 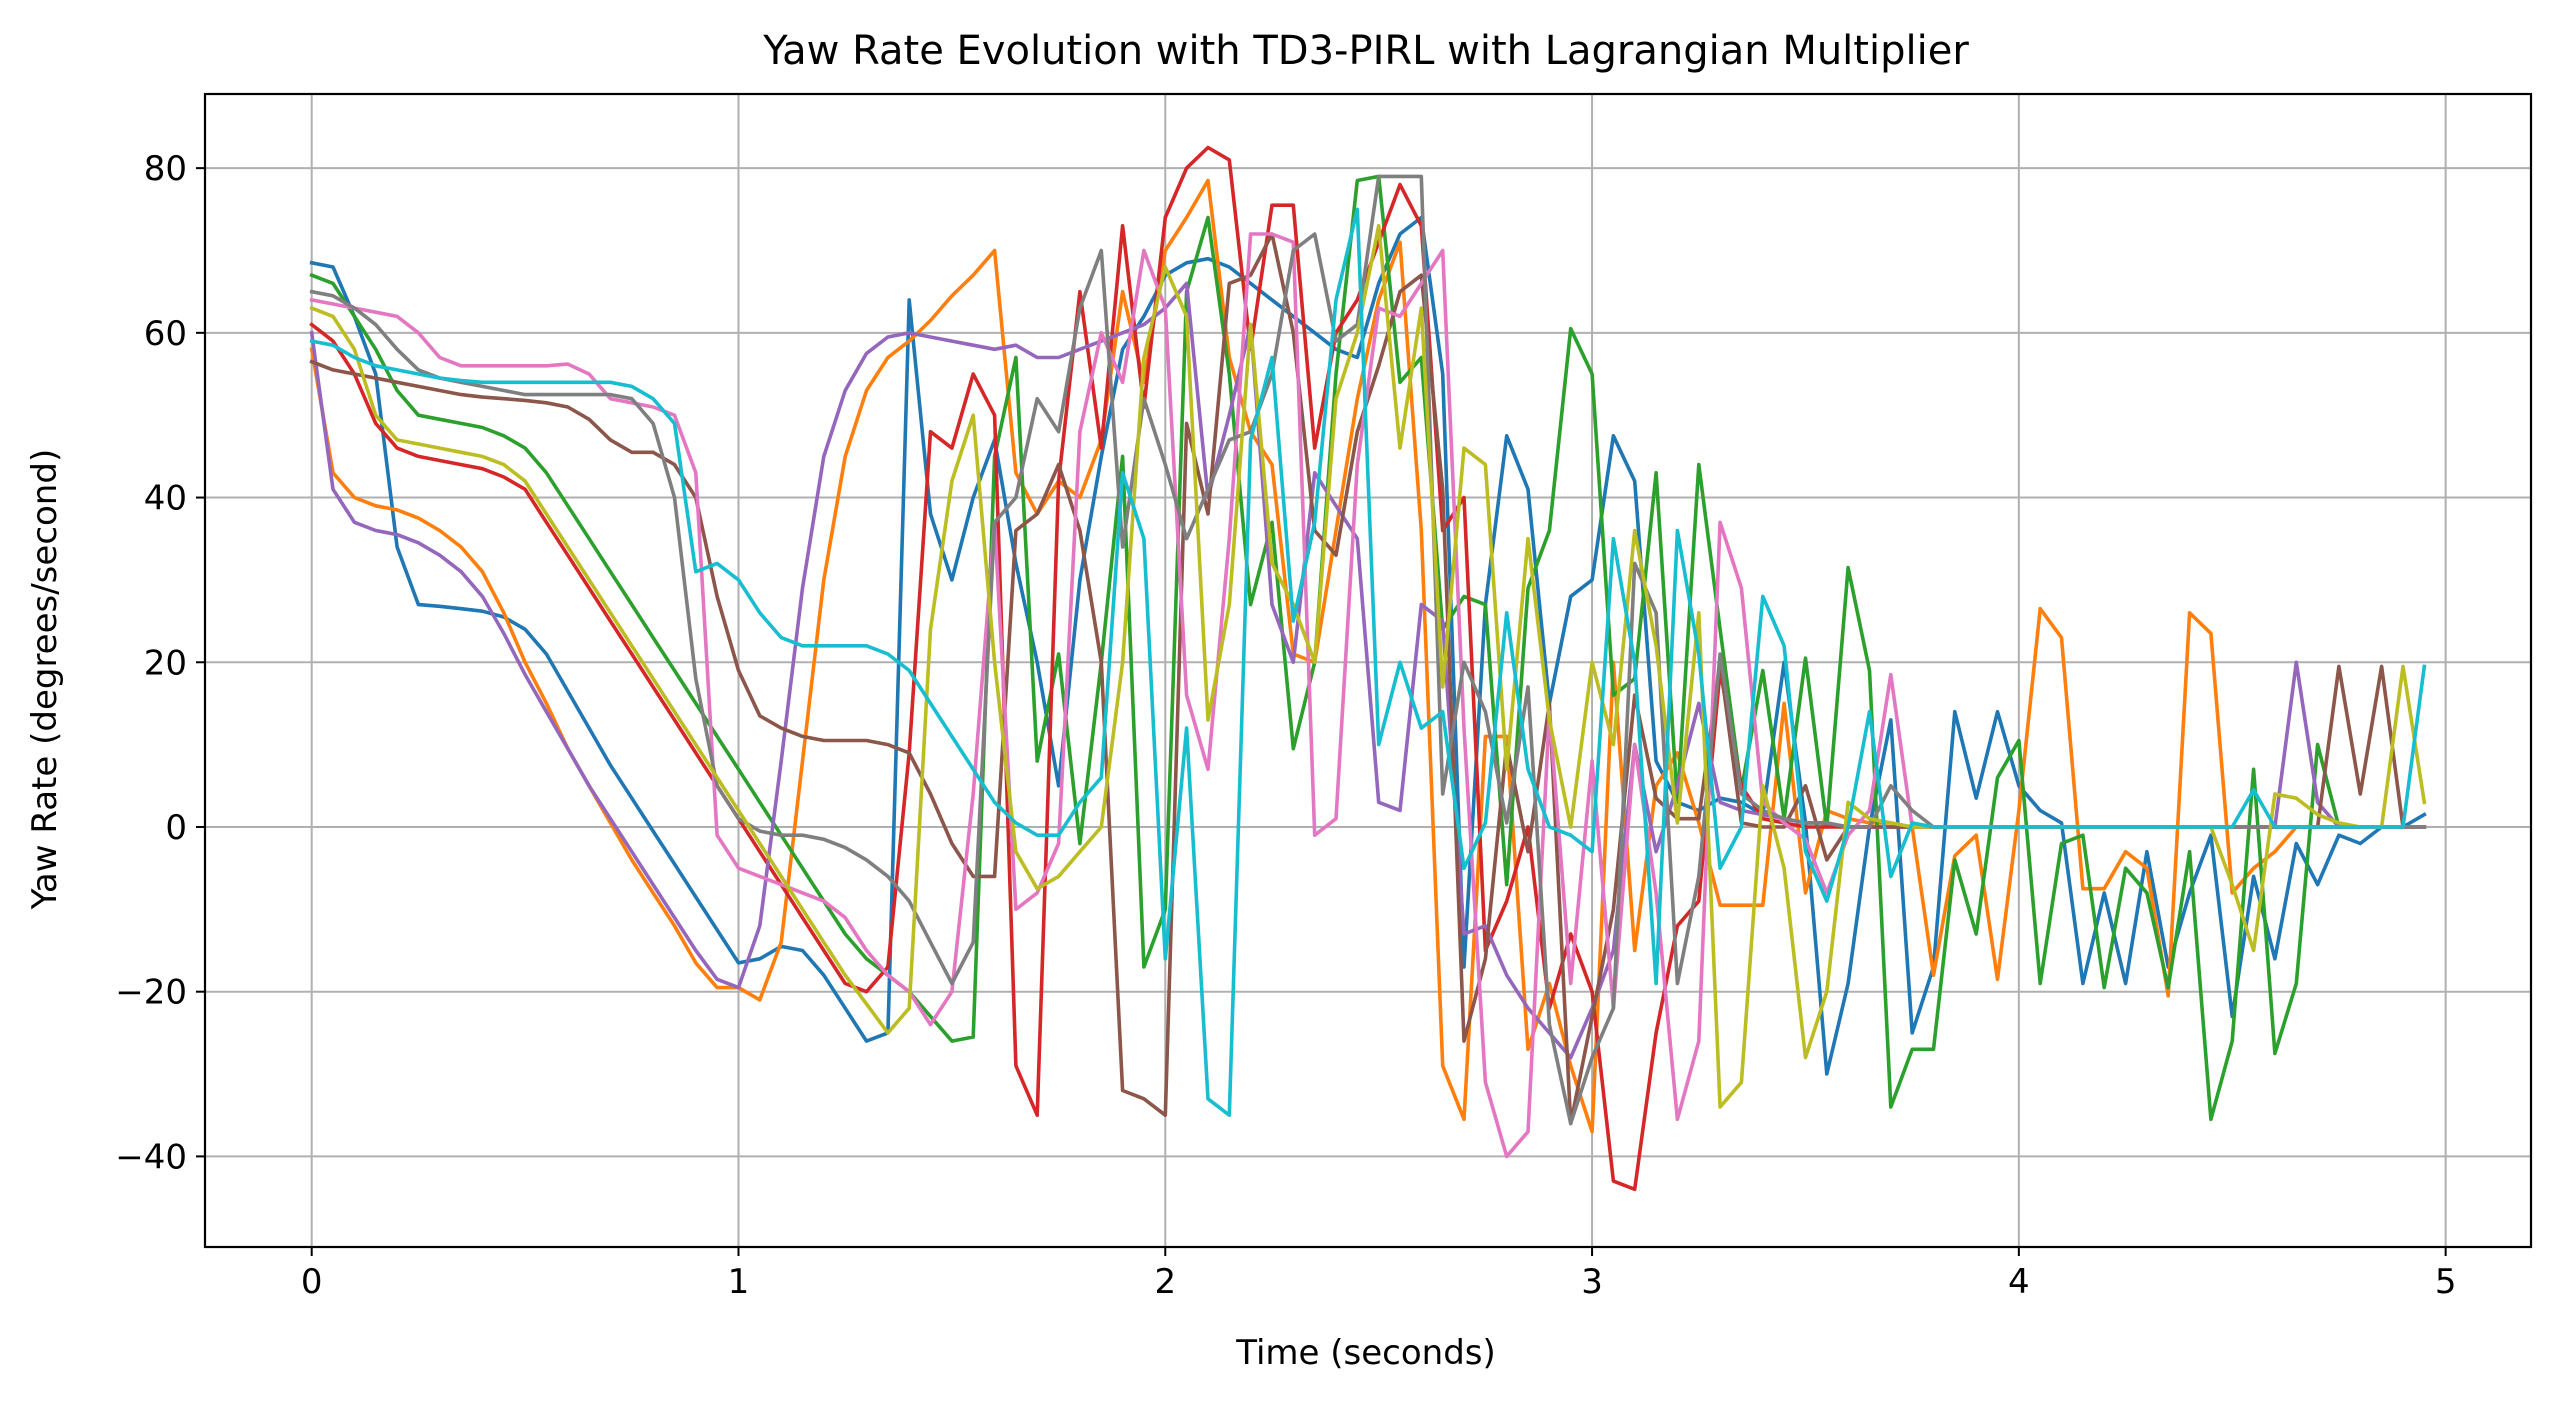 I want to click on y-tick-label: 40, so click(x=165, y=499).